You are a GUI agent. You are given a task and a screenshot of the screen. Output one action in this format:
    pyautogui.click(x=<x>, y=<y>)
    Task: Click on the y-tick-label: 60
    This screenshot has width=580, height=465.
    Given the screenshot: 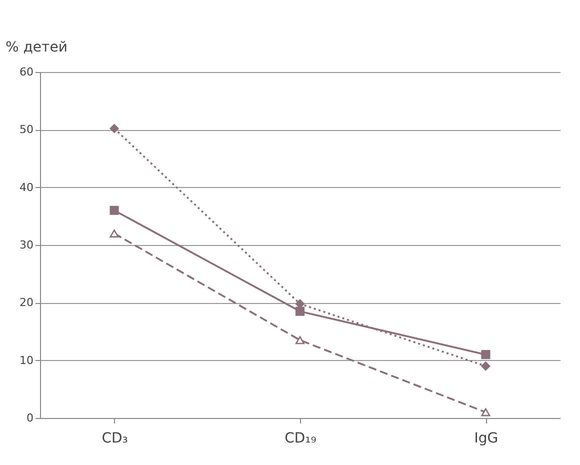 What is the action you would take?
    pyautogui.click(x=27, y=72)
    